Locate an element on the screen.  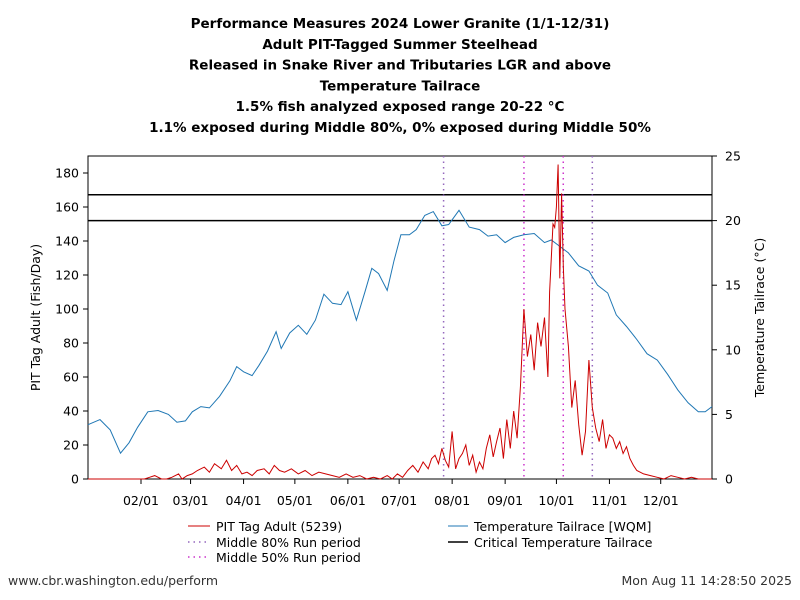
legend-mid80-label: Middle 80% Run period is located at coordinates (288, 542).